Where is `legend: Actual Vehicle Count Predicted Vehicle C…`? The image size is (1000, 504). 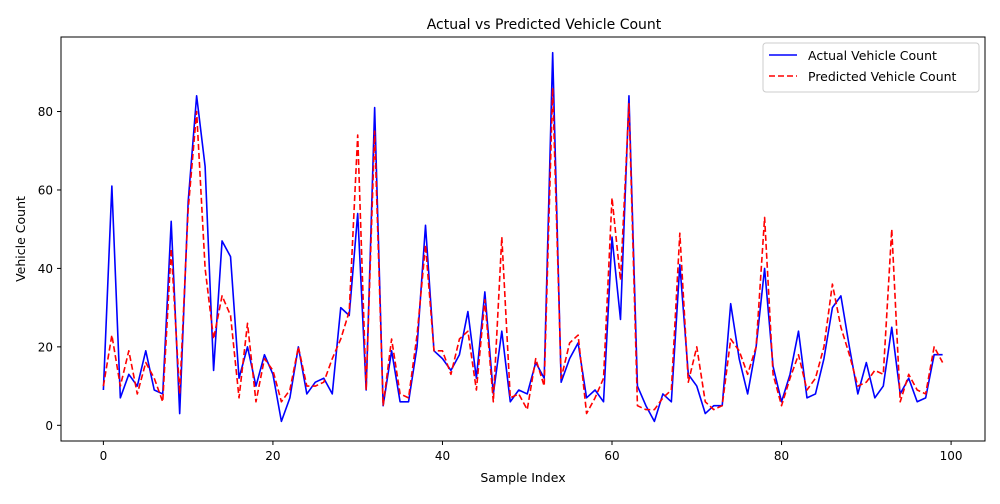
legend: Actual Vehicle Count Predicted Vehicle C… is located at coordinates (871, 67).